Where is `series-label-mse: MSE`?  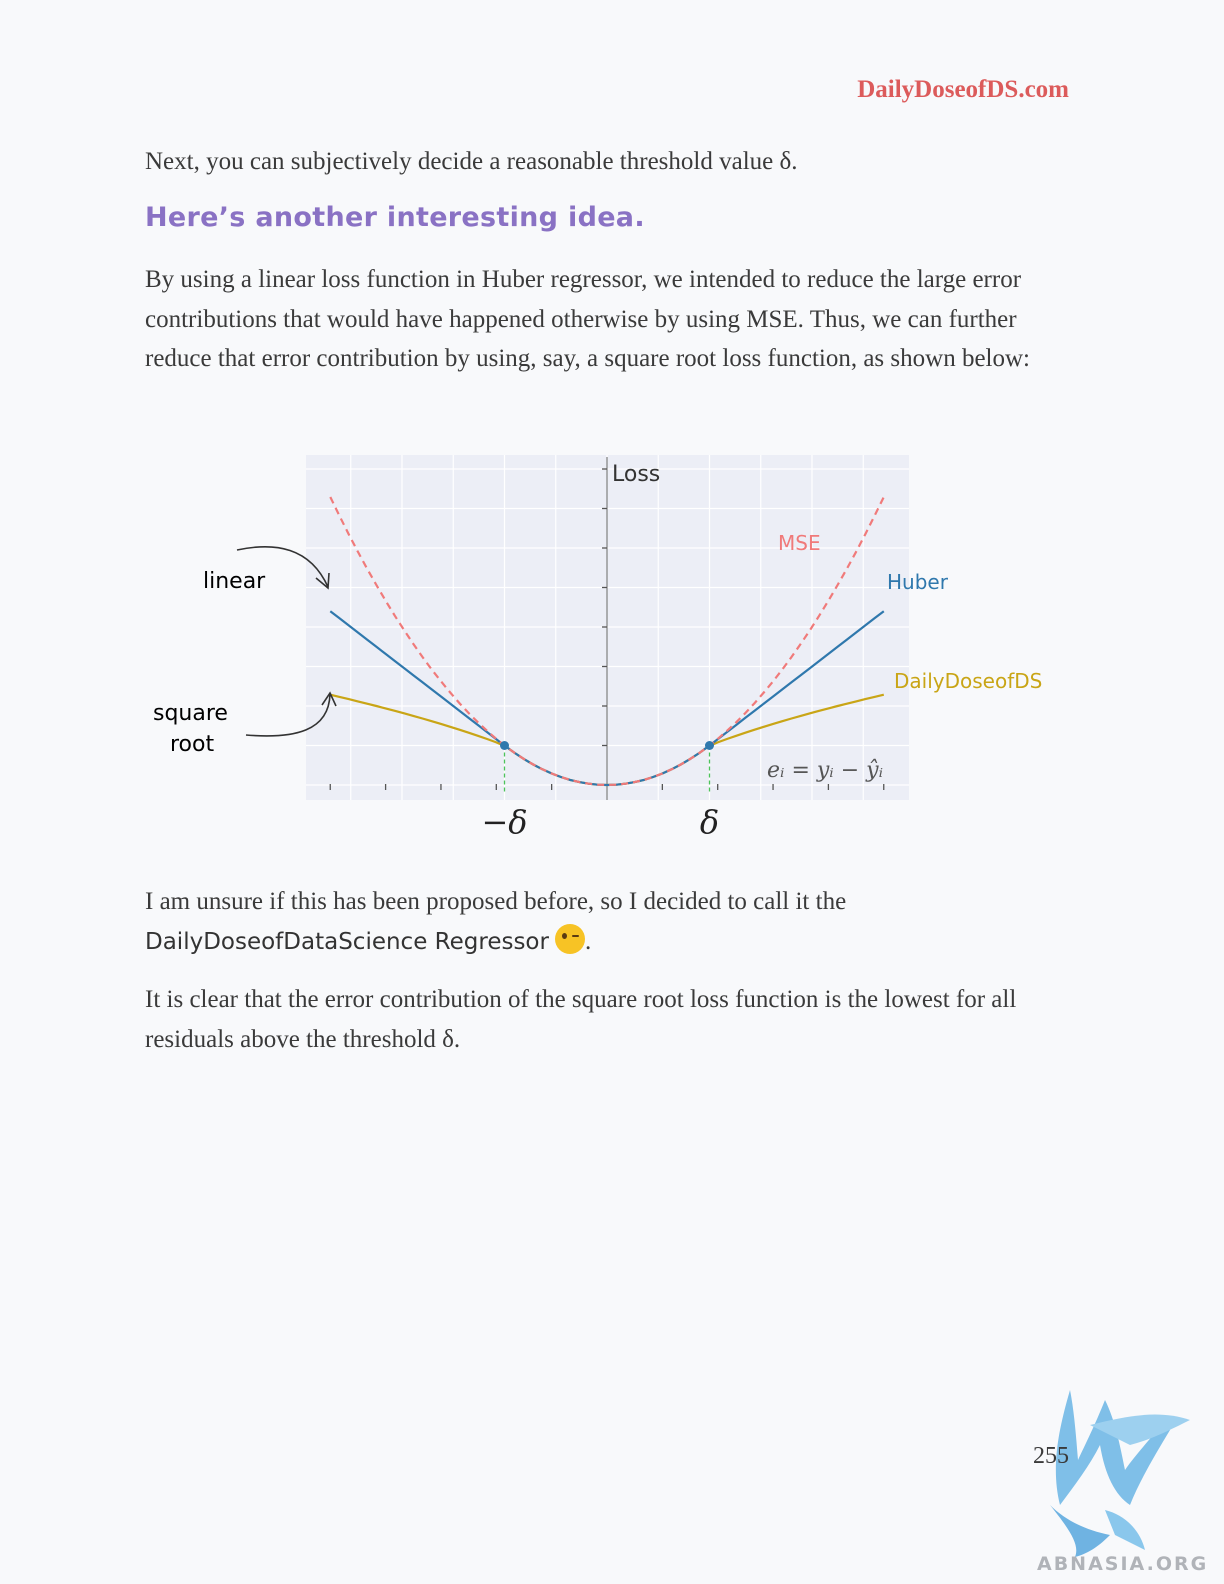 series-label-mse: MSE is located at coordinates (799, 543).